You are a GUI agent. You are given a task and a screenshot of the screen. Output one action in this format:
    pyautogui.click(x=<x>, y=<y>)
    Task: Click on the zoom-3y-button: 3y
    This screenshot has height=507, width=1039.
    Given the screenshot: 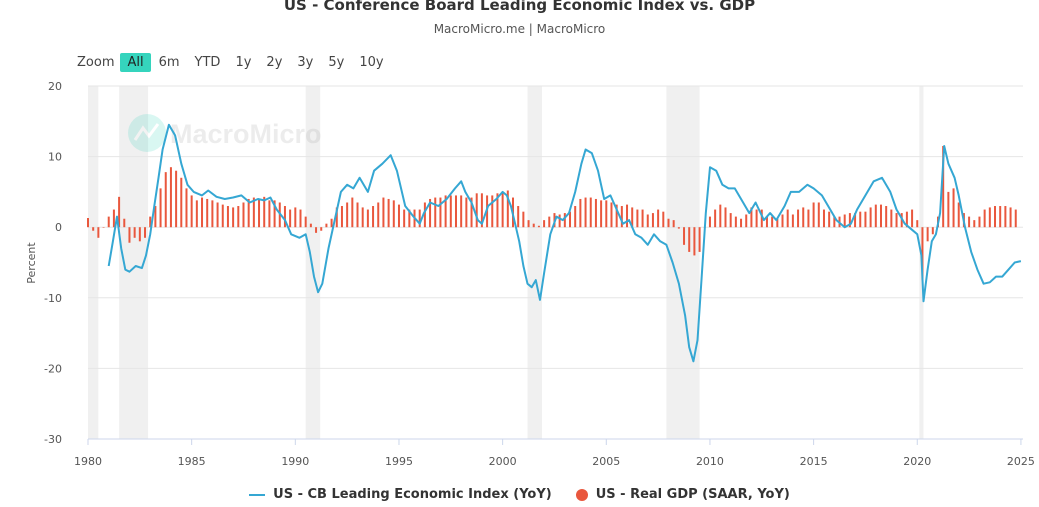 What is the action you would take?
    pyautogui.click(x=305, y=62)
    